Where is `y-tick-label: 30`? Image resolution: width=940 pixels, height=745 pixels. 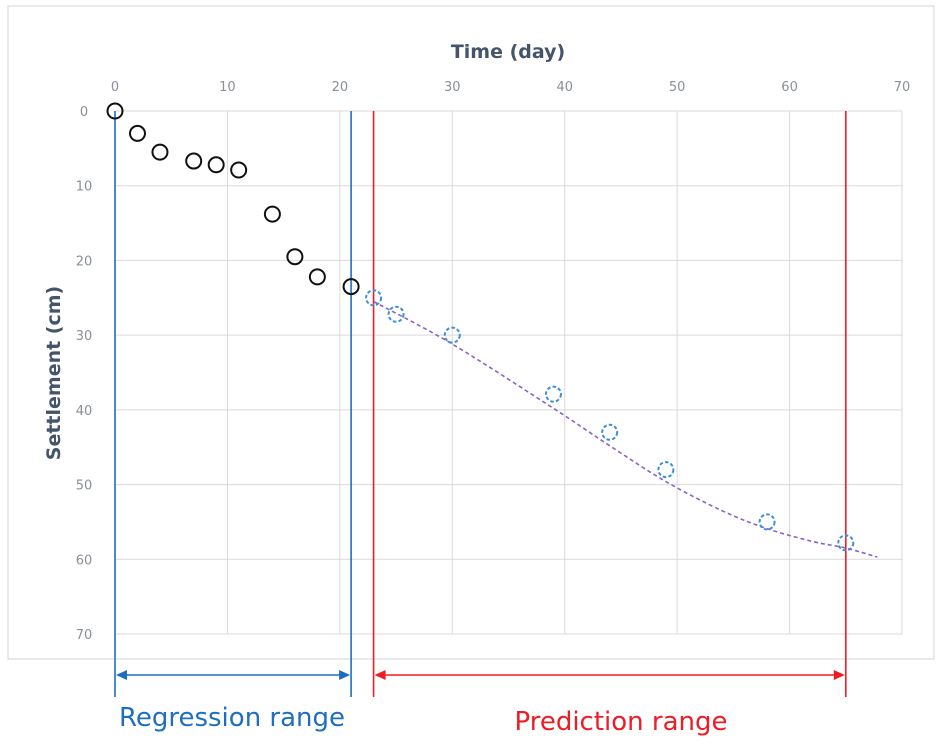
y-tick-label: 30 is located at coordinates (84, 336).